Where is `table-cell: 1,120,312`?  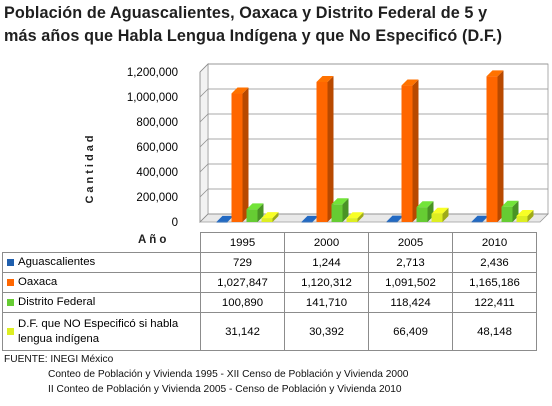 table-cell: 1,120,312 is located at coordinates (326, 282).